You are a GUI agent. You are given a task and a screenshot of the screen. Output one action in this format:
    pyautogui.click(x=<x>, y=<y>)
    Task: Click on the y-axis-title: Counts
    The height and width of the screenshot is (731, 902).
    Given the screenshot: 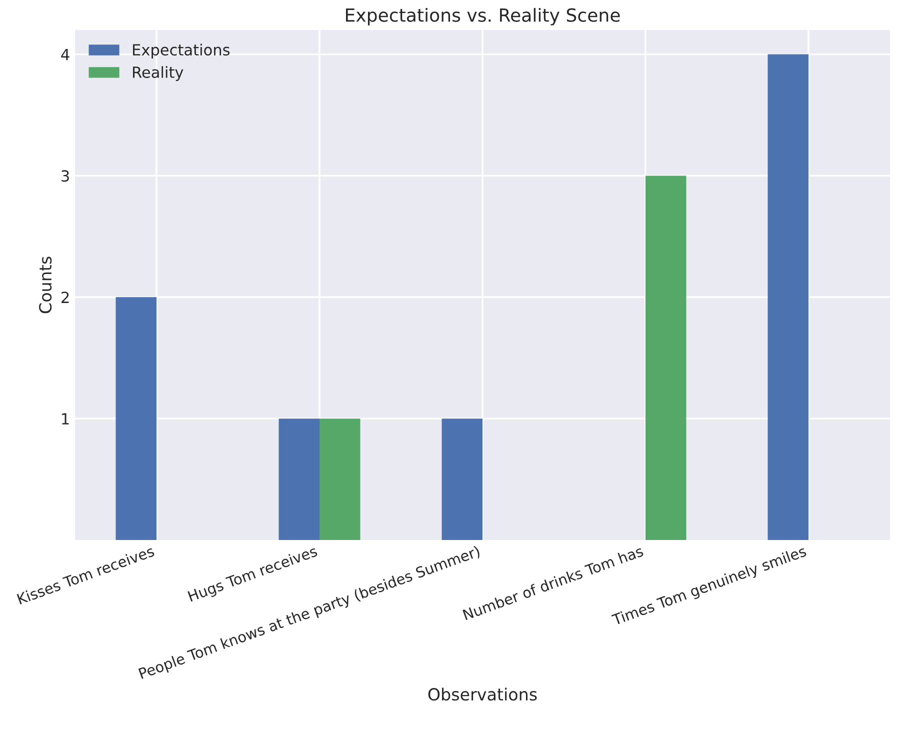 What is the action you would take?
    pyautogui.click(x=45, y=285)
    